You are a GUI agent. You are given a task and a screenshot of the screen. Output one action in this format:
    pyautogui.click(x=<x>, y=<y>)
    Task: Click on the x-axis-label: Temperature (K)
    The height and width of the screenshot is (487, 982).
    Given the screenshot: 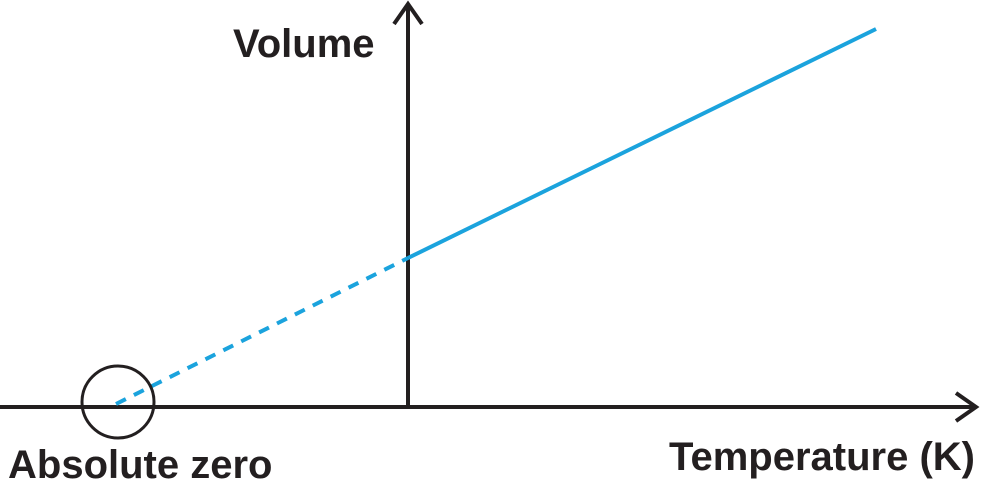 What is the action you would take?
    pyautogui.click(x=822, y=457)
    